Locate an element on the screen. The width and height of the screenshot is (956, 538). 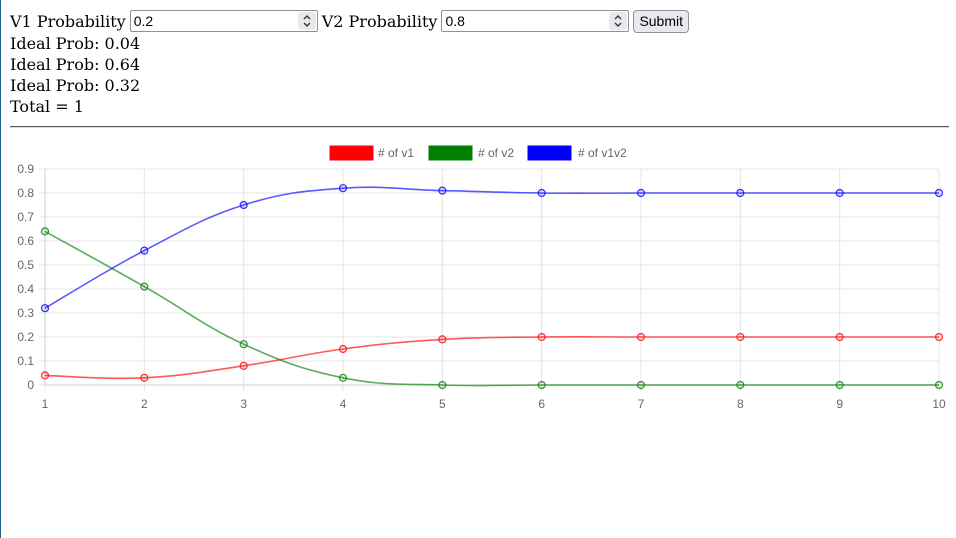
v1-probability-input is located at coordinates (212, 21).